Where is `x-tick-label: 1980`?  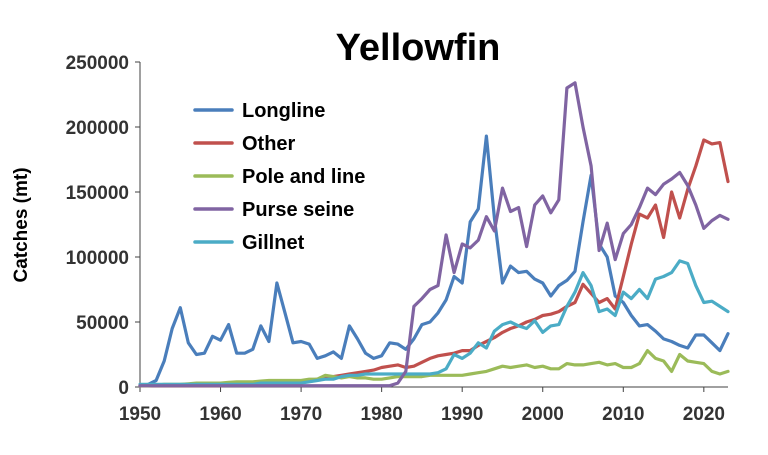 x-tick-label: 1980 is located at coordinates (382, 414).